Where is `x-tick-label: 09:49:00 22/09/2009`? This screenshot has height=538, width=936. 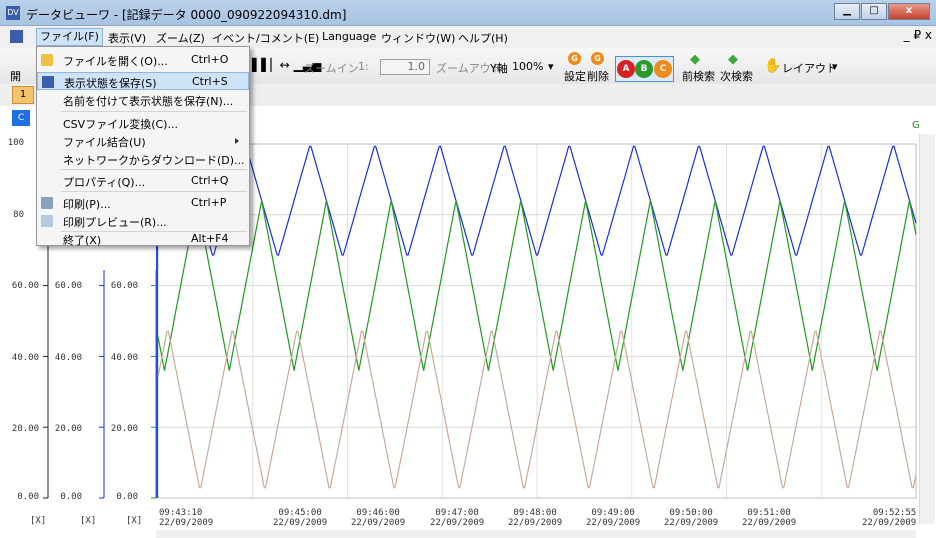
x-tick-label: 09:49:00 22/09/2009 is located at coordinates (613, 518).